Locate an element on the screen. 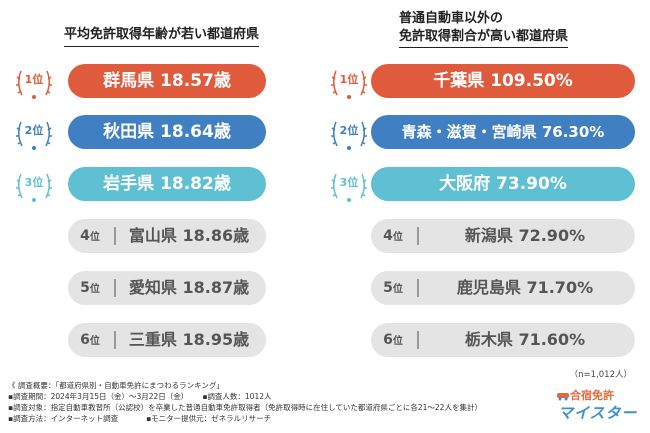  left-rank-6-row: 6位 三重県 18.95歳 is located at coordinates (162, 340).